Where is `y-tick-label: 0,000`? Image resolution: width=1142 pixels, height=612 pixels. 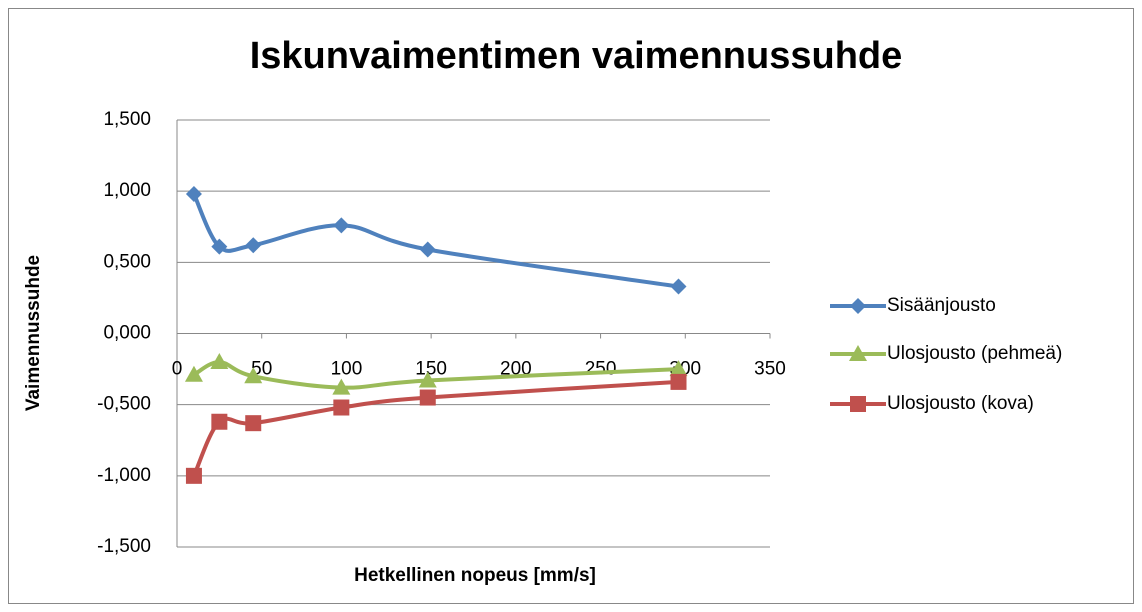
y-tick-label: 0,000 is located at coordinates (127, 333).